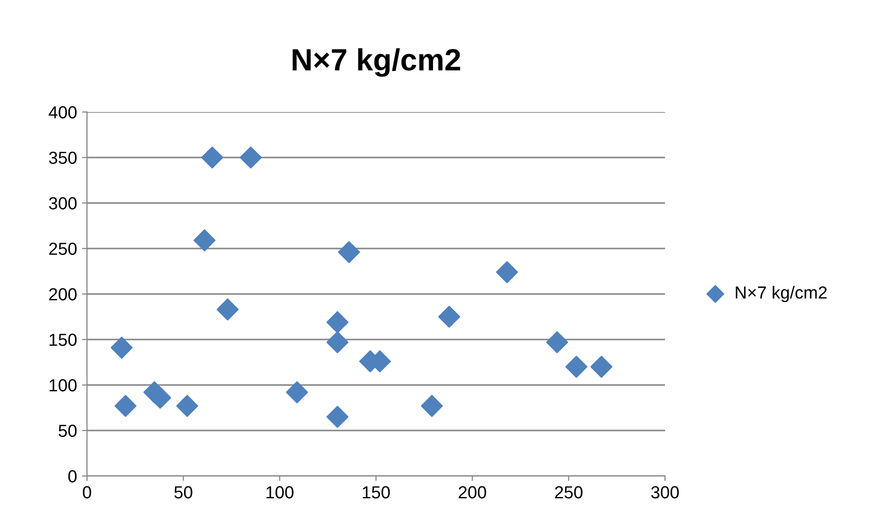  What do you see at coordinates (62, 203) in the screenshot?
I see `y-tick-label: 300` at bounding box center [62, 203].